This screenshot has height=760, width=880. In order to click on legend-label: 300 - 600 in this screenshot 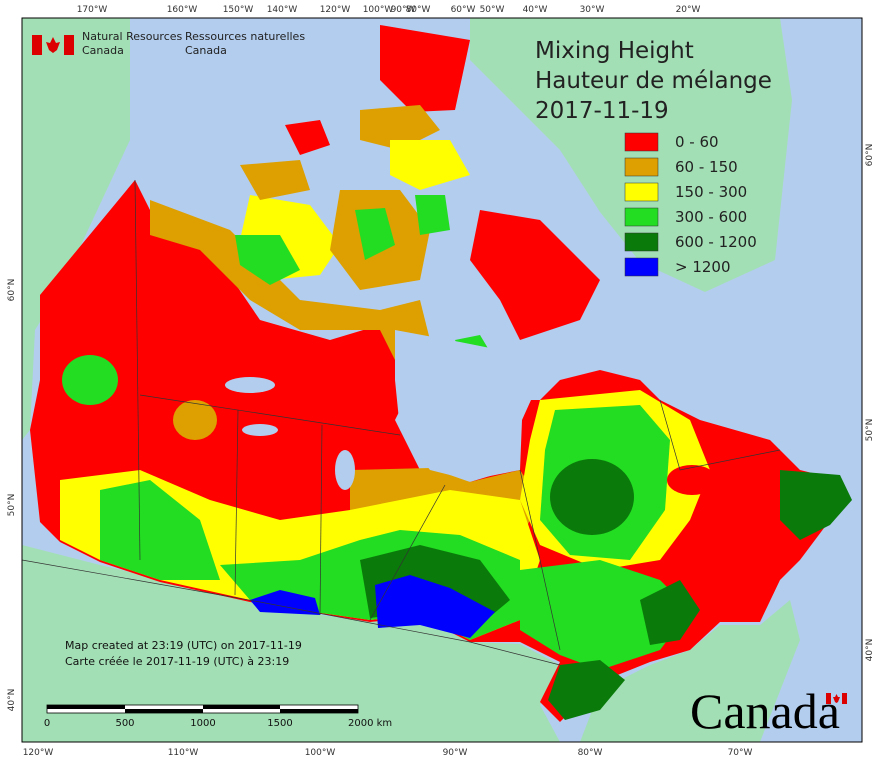, I will do `click(711, 217)`.